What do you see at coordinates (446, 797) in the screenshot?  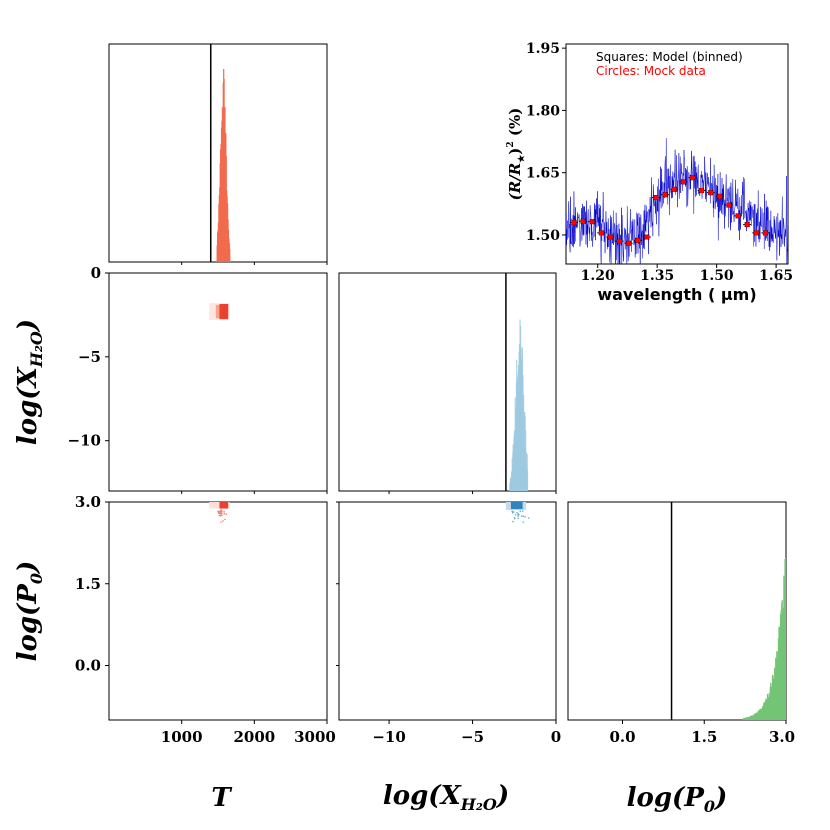 I see `x-label-logX: log(XH₂O)` at bounding box center [446, 797].